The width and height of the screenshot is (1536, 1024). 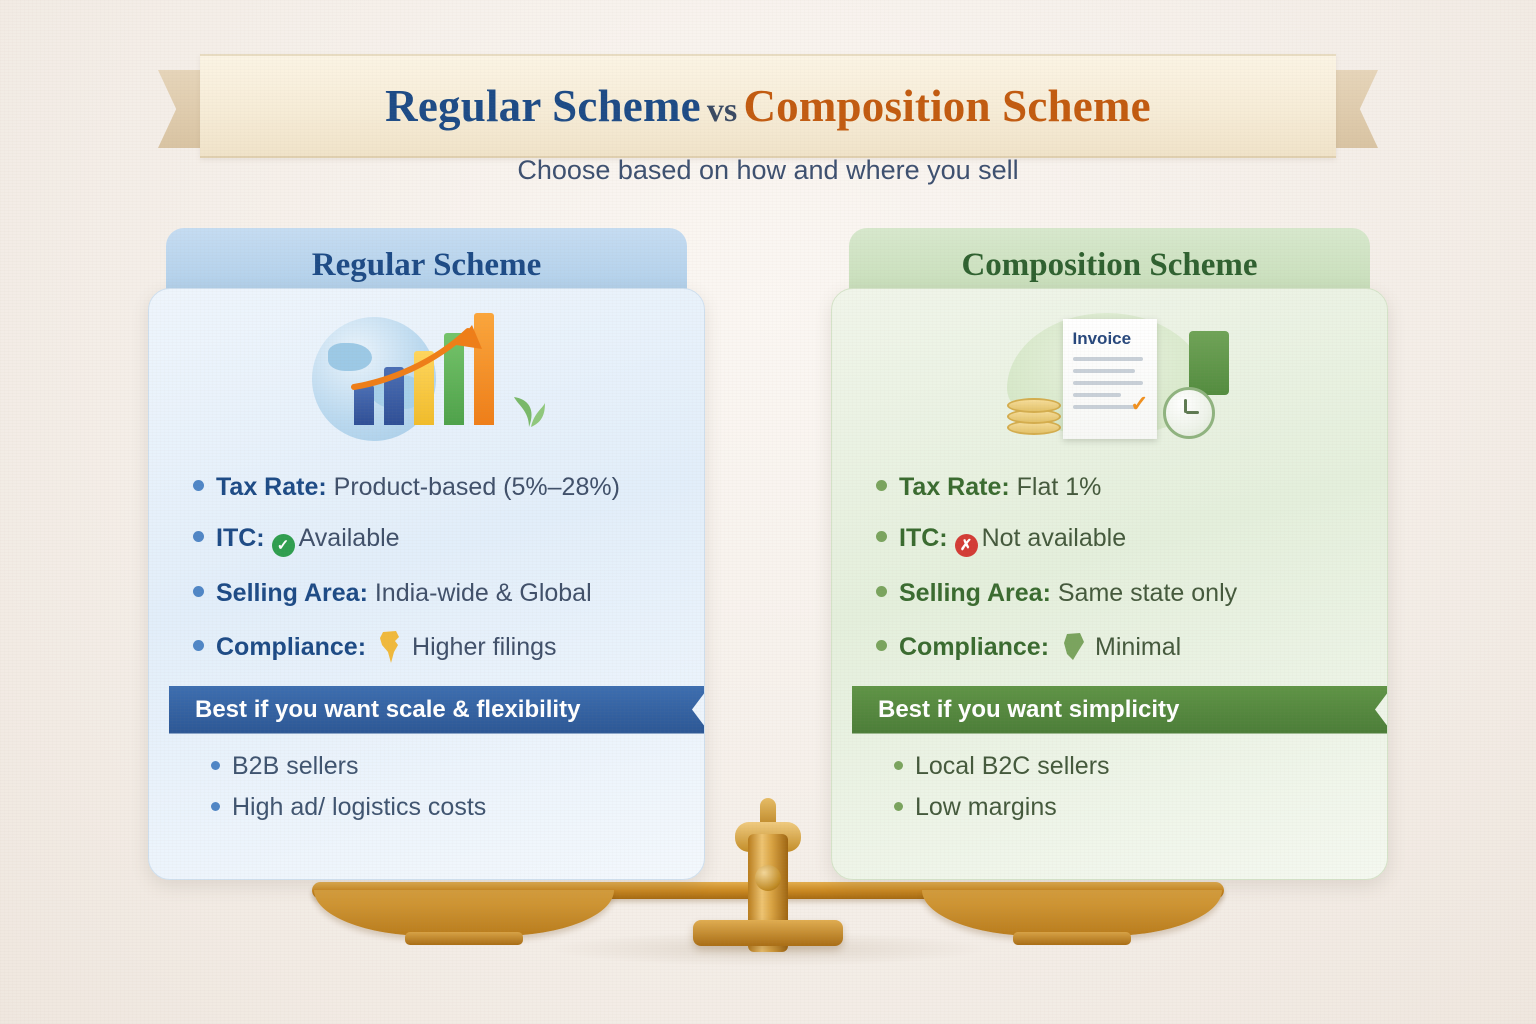 What do you see at coordinates (1109, 789) in the screenshot?
I see `tail-list-composition: Local B2C sellers Low margins` at bounding box center [1109, 789].